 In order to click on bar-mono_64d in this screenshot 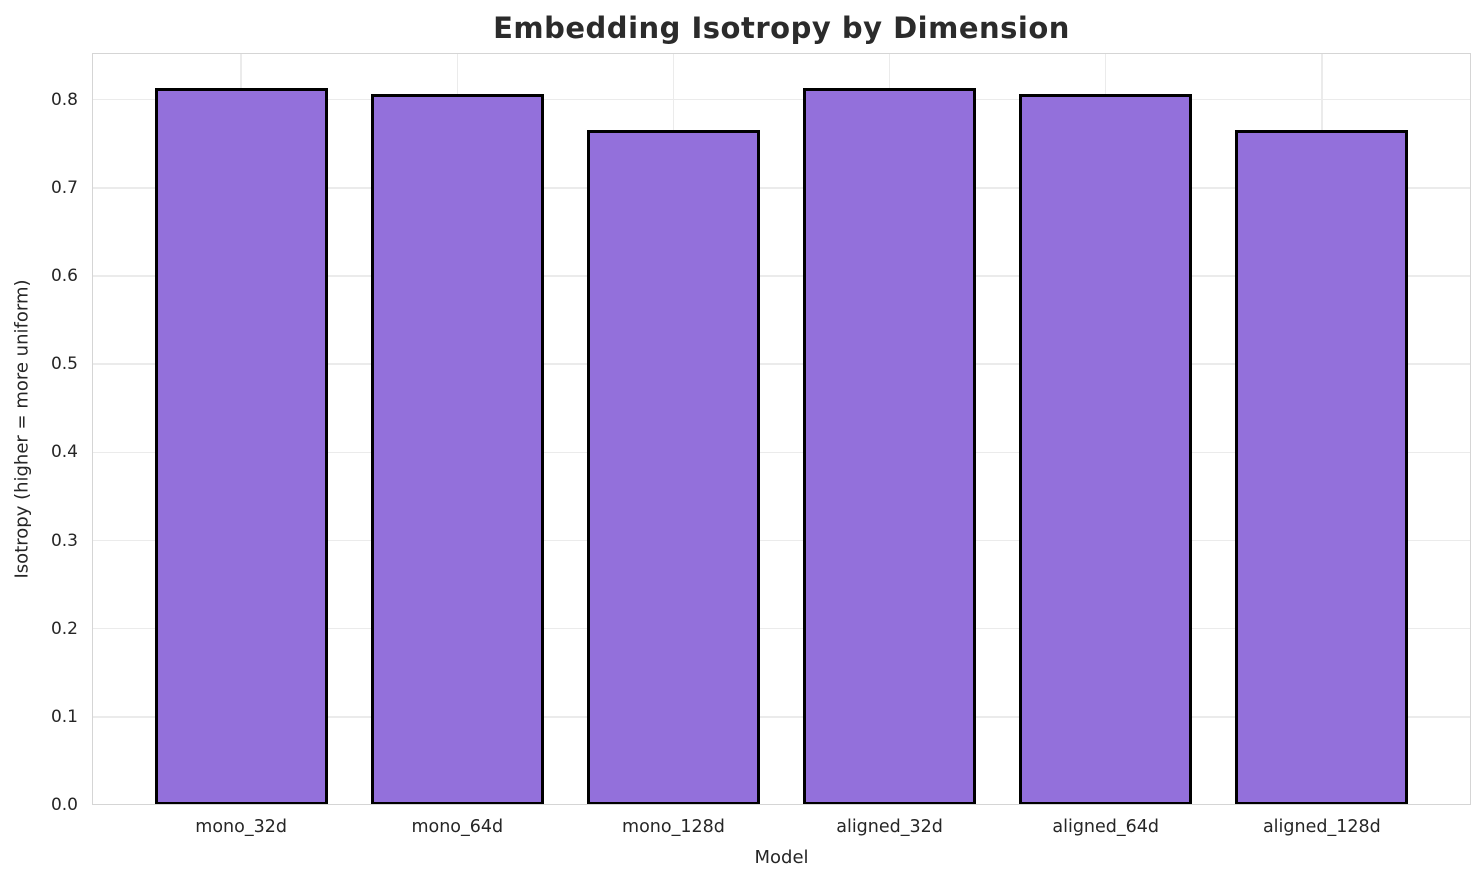, I will do `click(457, 449)`.